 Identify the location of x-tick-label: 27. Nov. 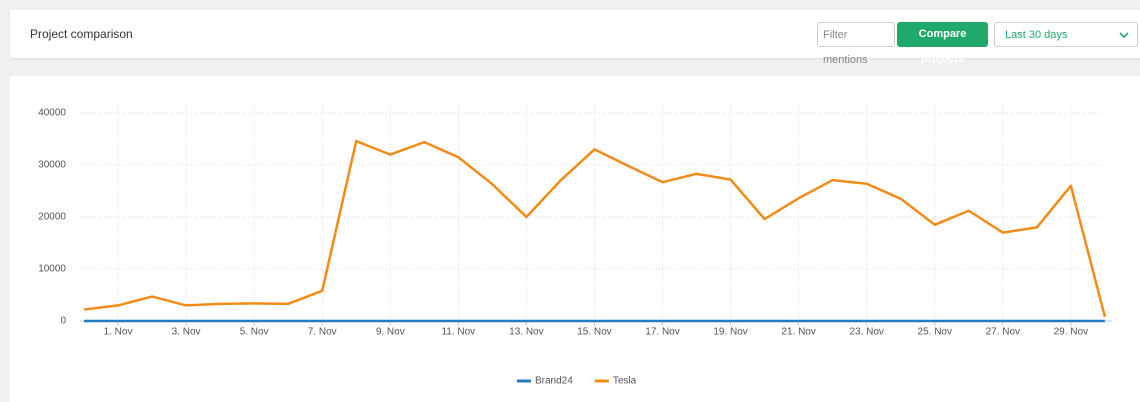
(1003, 332).